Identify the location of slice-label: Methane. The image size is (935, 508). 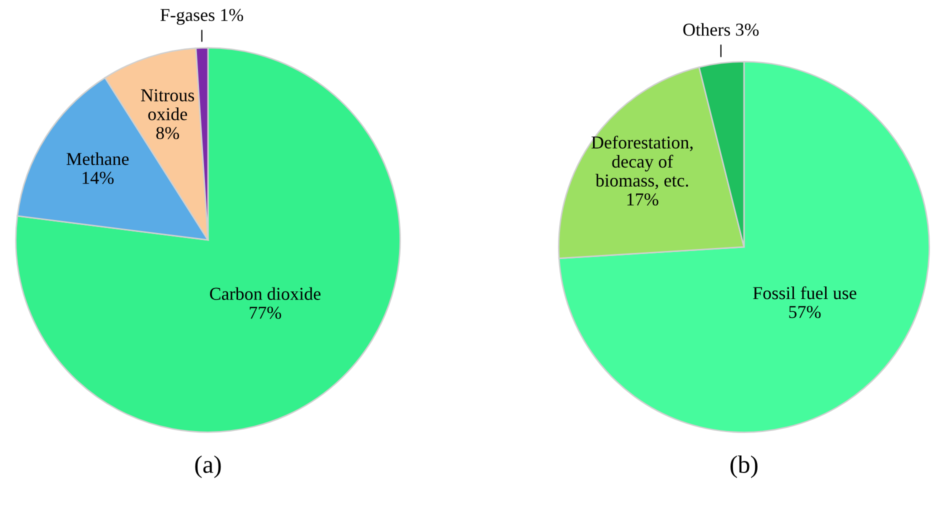
(97, 159).